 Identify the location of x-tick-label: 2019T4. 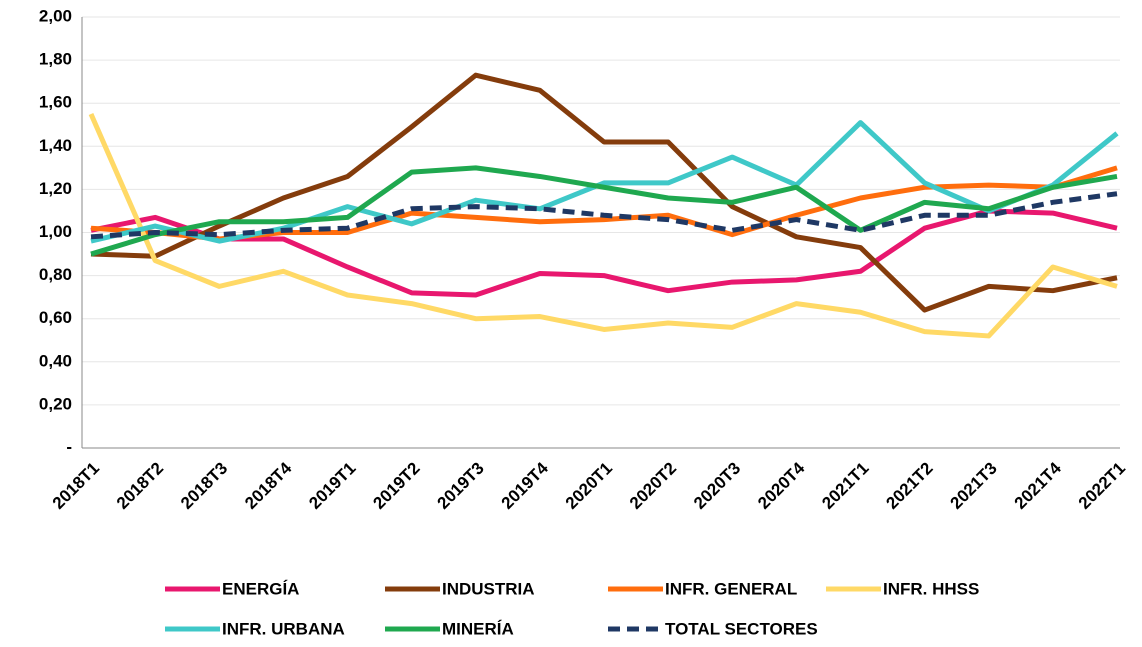
(525, 485).